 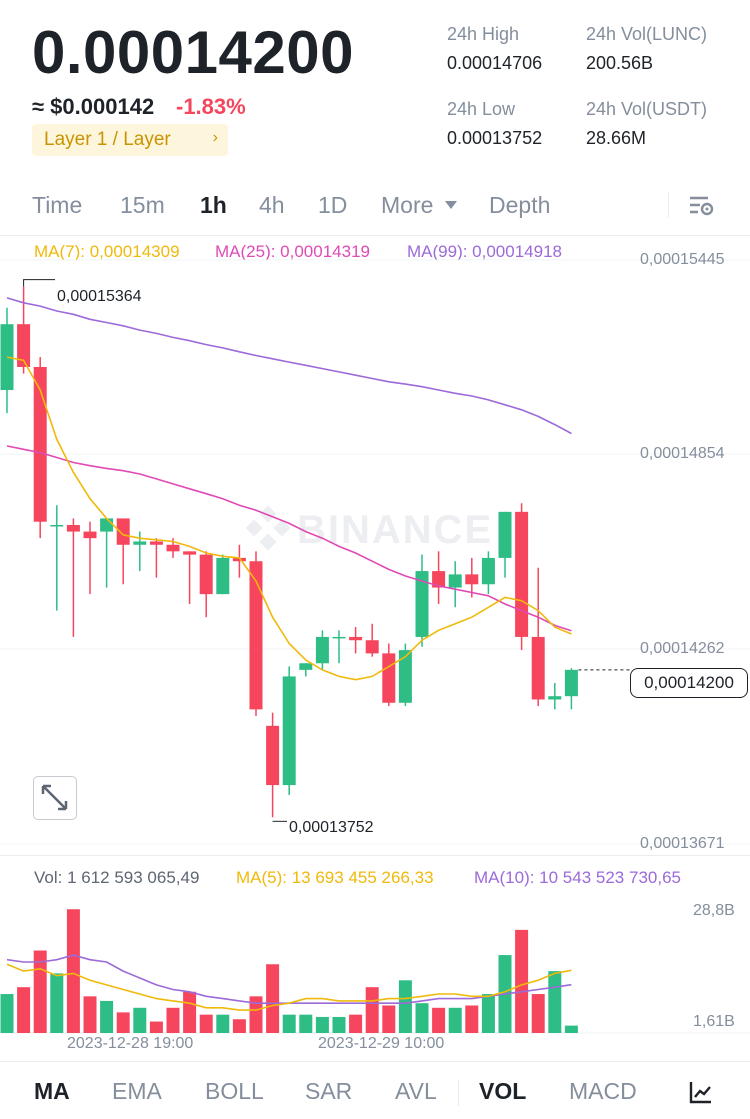 What do you see at coordinates (292, 251) in the screenshot?
I see `ma25-label: MA(25): 0,00014319` at bounding box center [292, 251].